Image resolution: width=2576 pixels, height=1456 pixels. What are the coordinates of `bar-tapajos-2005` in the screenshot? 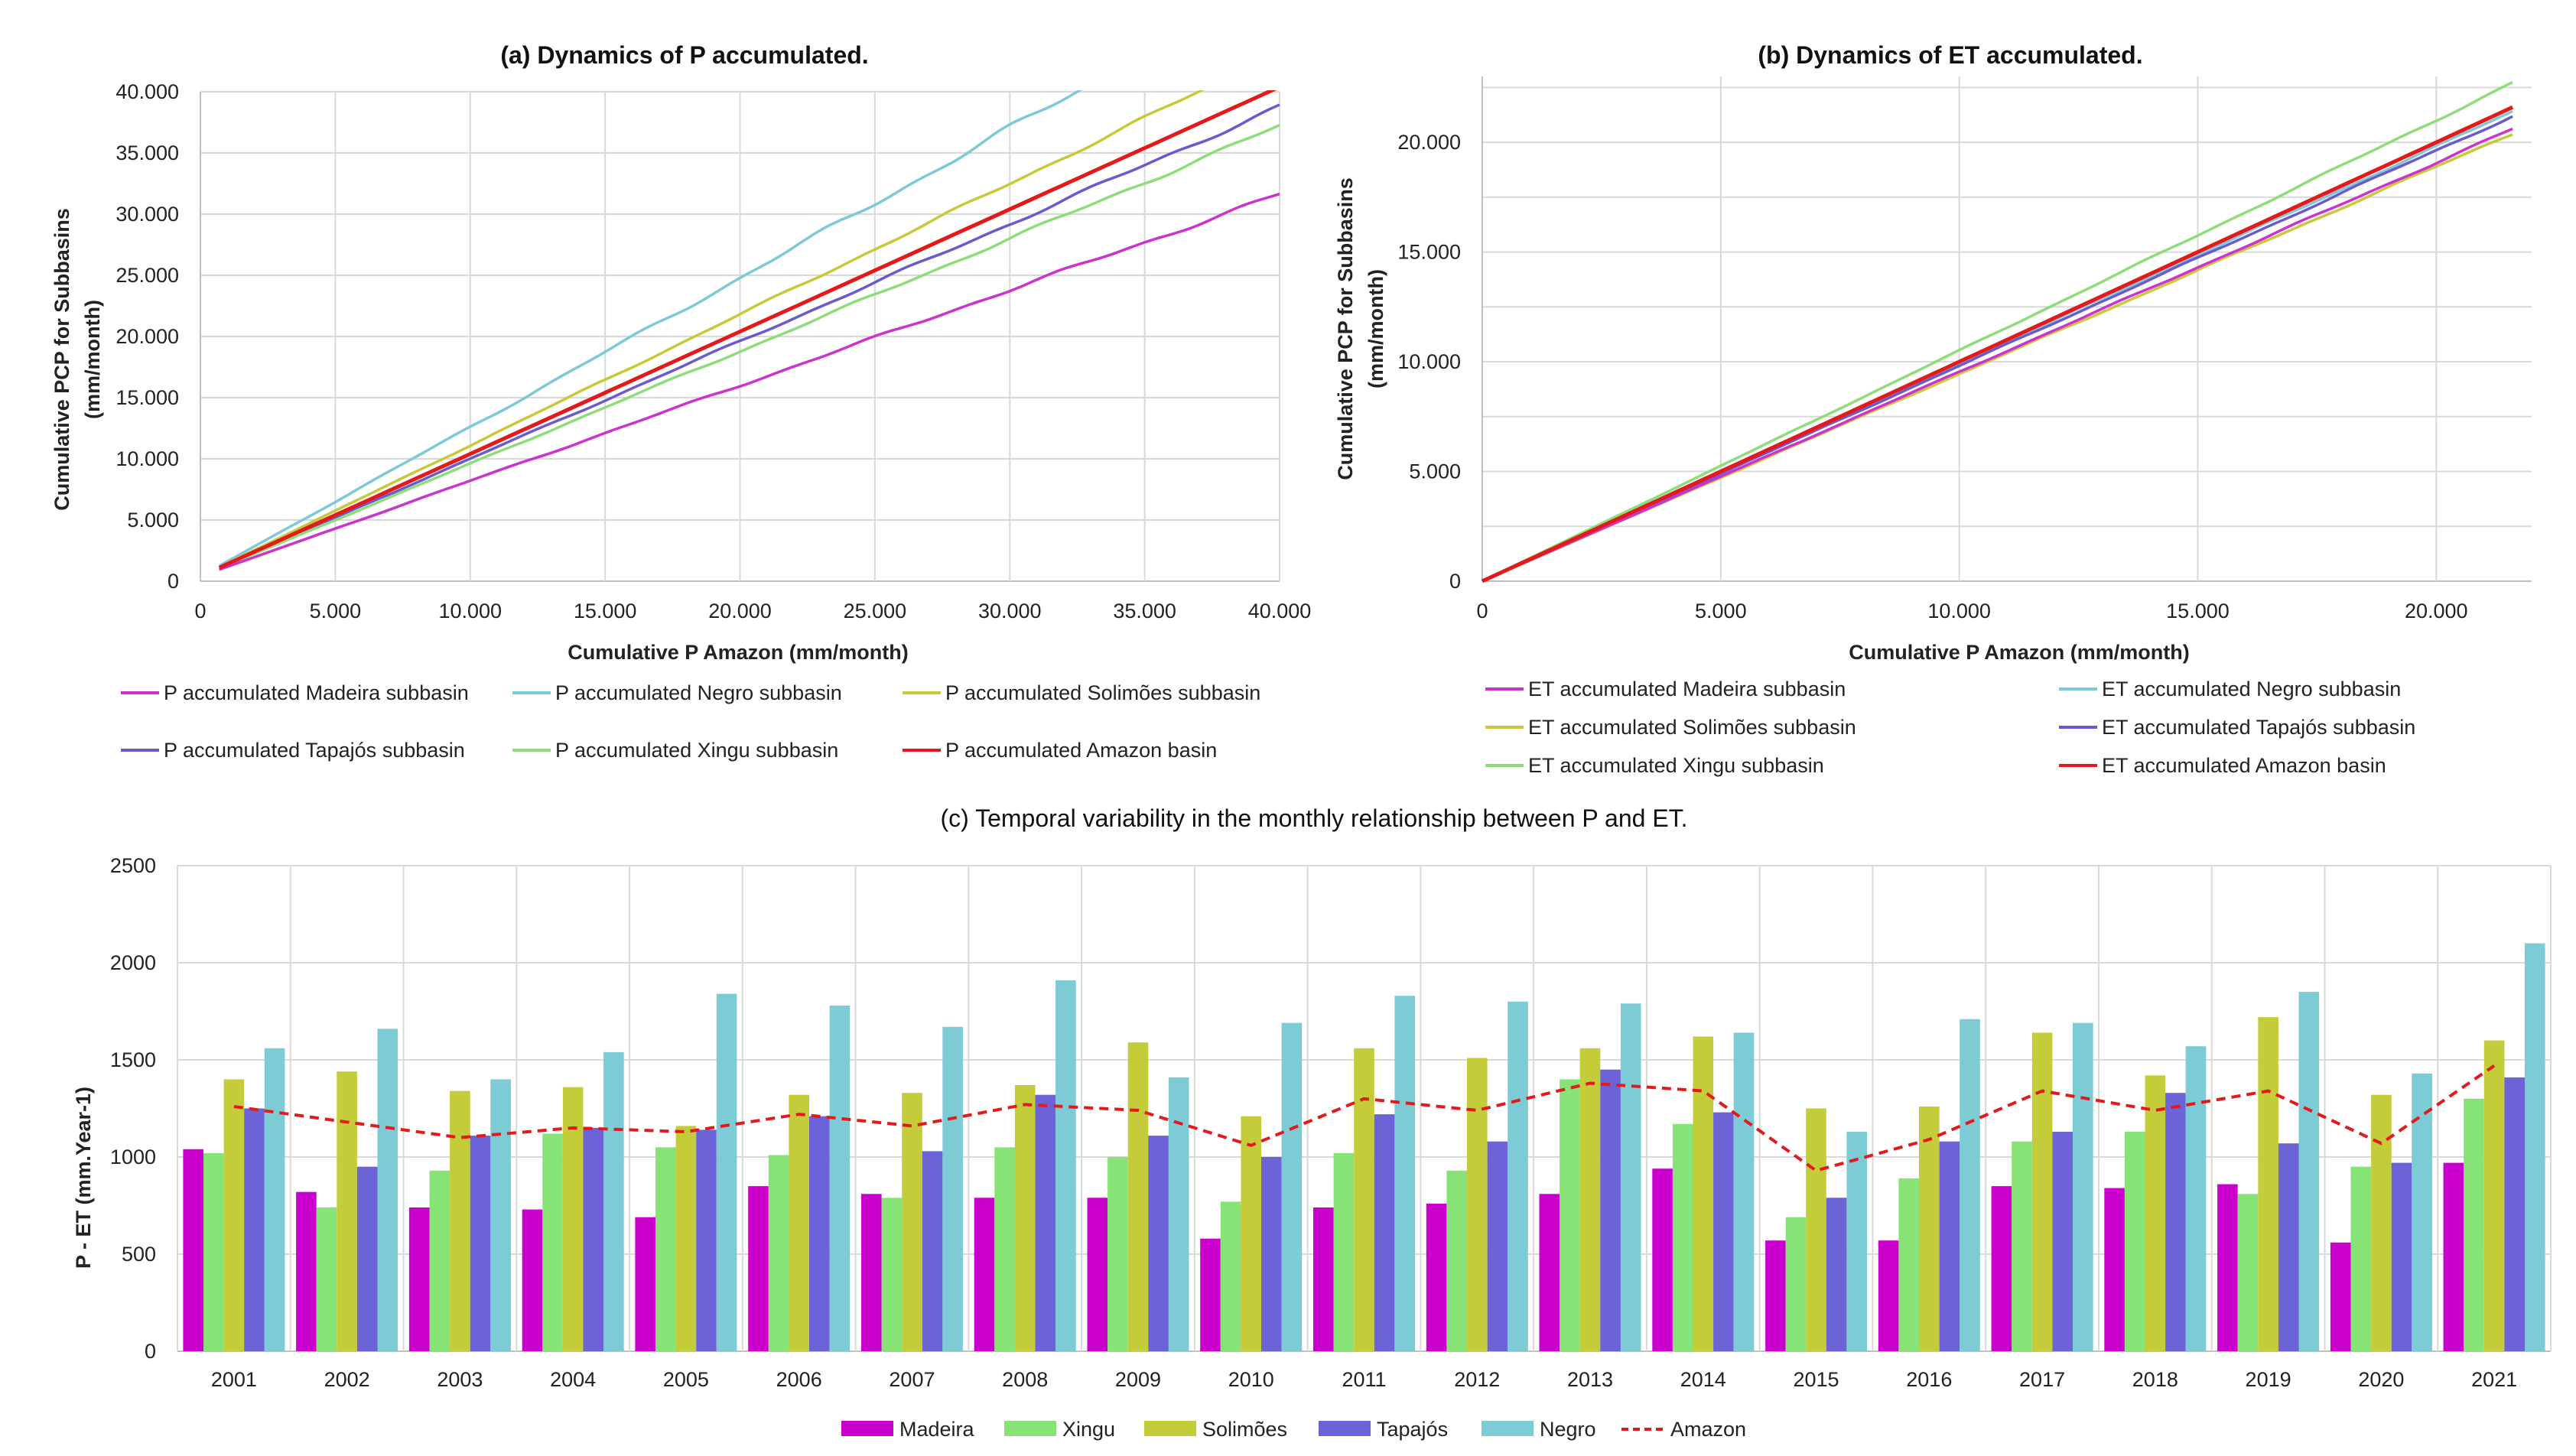 It's located at (706, 1240).